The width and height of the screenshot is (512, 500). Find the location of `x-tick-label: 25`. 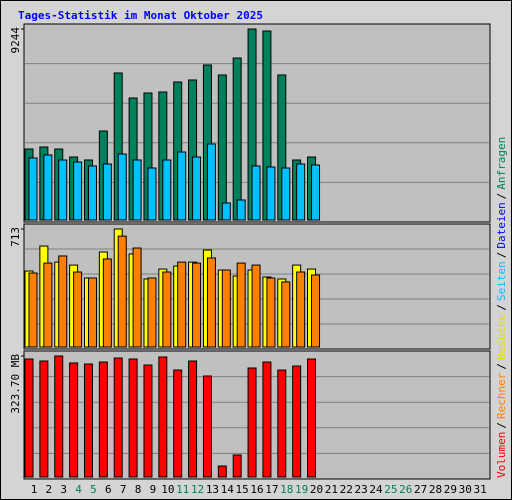

x-tick-label: 25 is located at coordinates (390, 489).